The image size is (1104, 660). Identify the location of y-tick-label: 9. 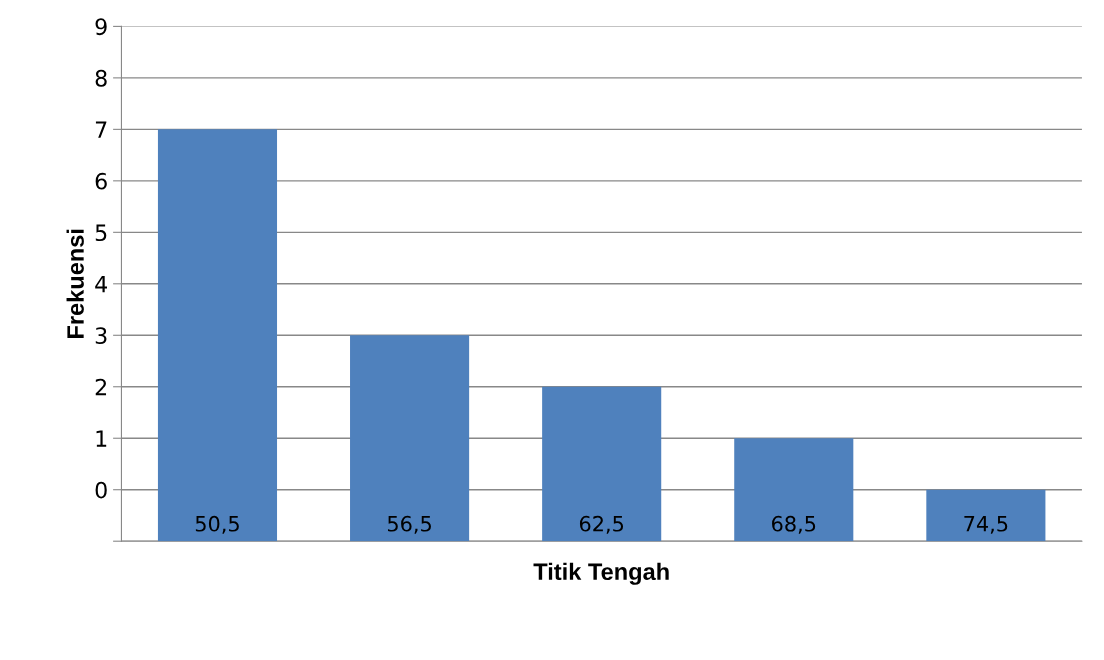
(101, 27).